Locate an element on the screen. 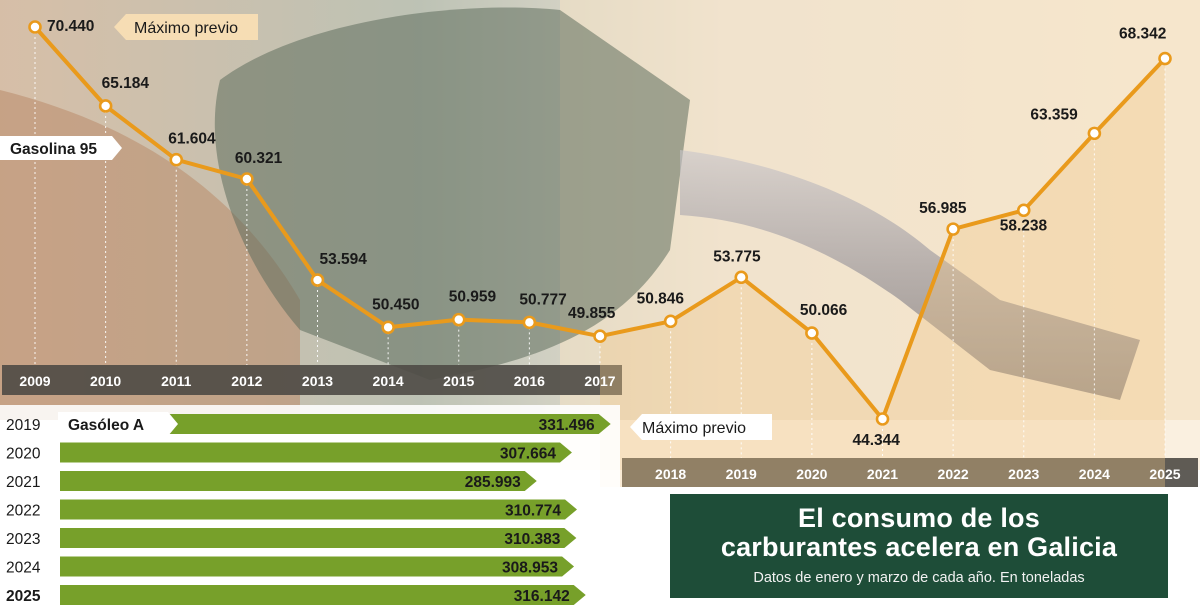  point-label-2020: 50.066 is located at coordinates (824, 310).